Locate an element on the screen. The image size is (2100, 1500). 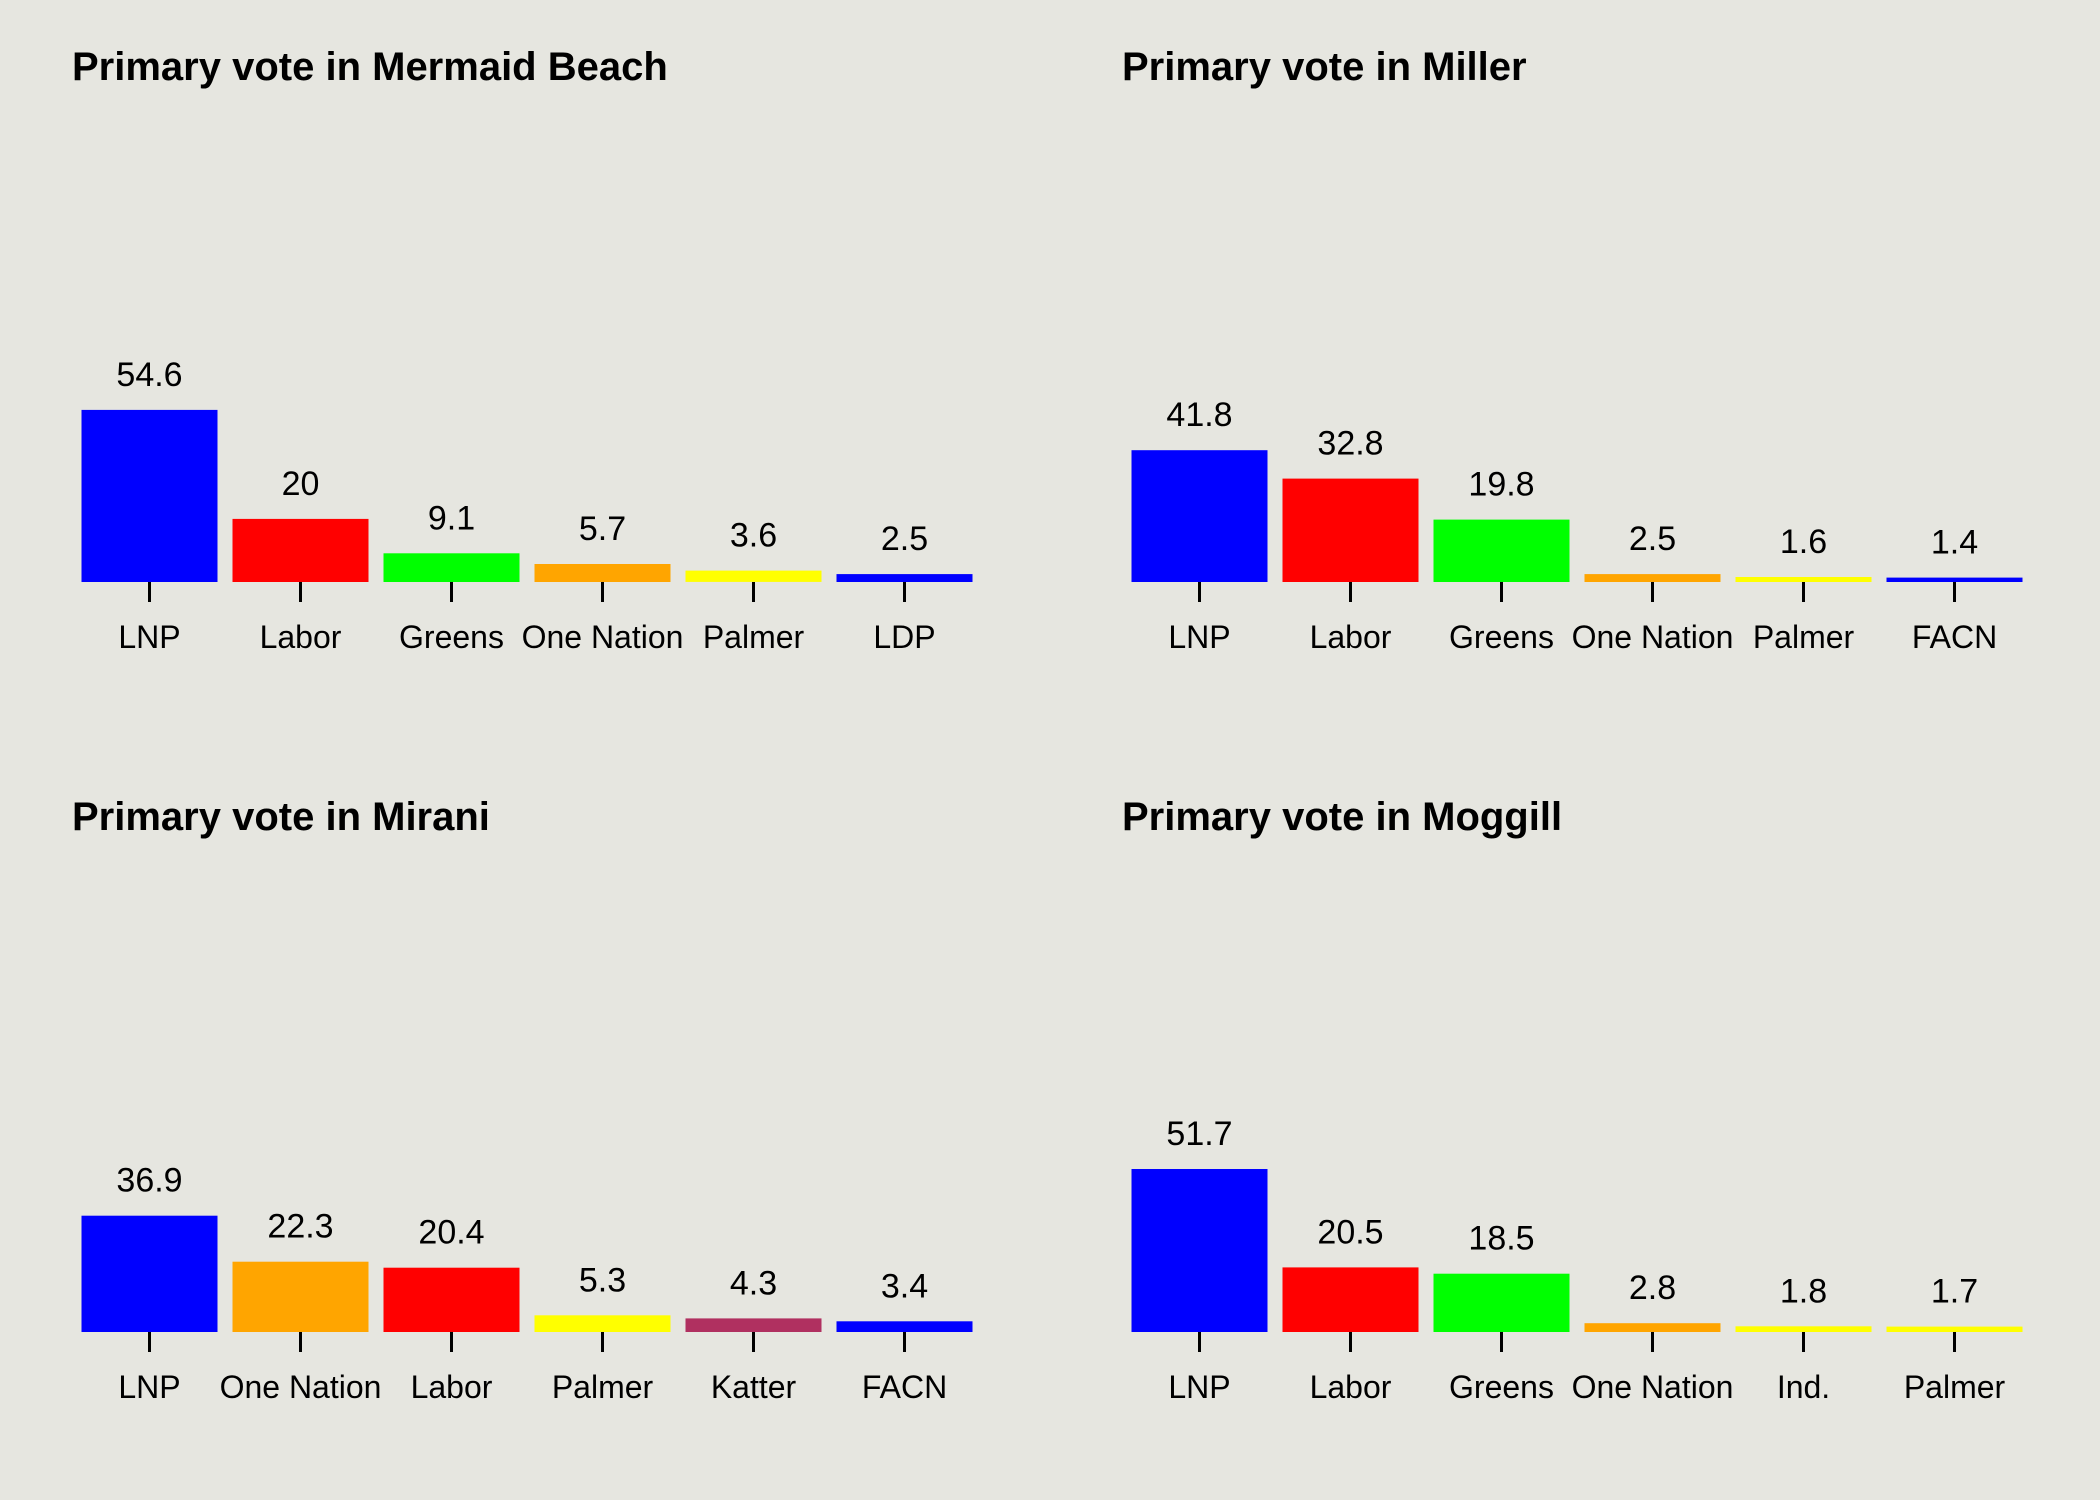
value-label-facn: 1.4 is located at coordinates (1954, 543).